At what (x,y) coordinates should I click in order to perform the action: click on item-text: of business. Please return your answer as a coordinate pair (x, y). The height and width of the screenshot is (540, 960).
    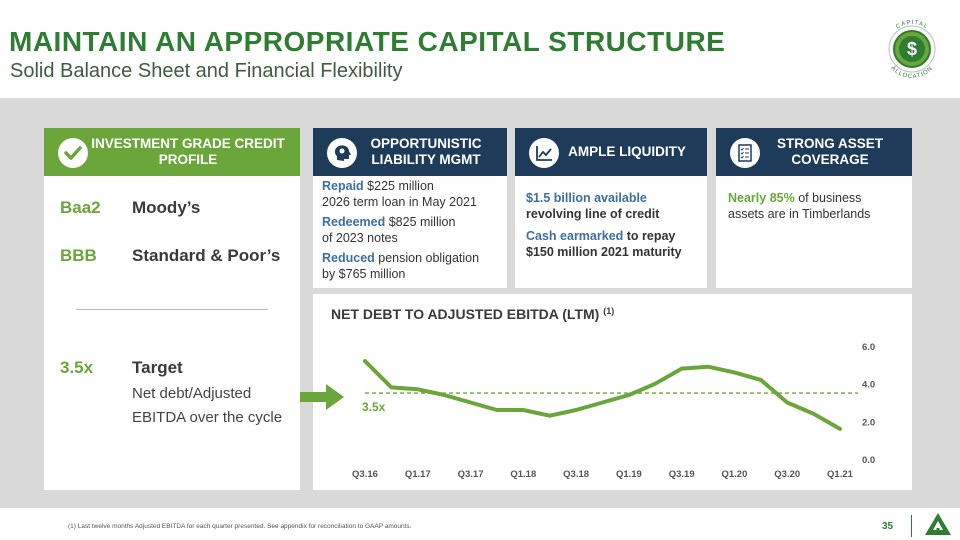
    Looking at the image, I should click on (828, 198).